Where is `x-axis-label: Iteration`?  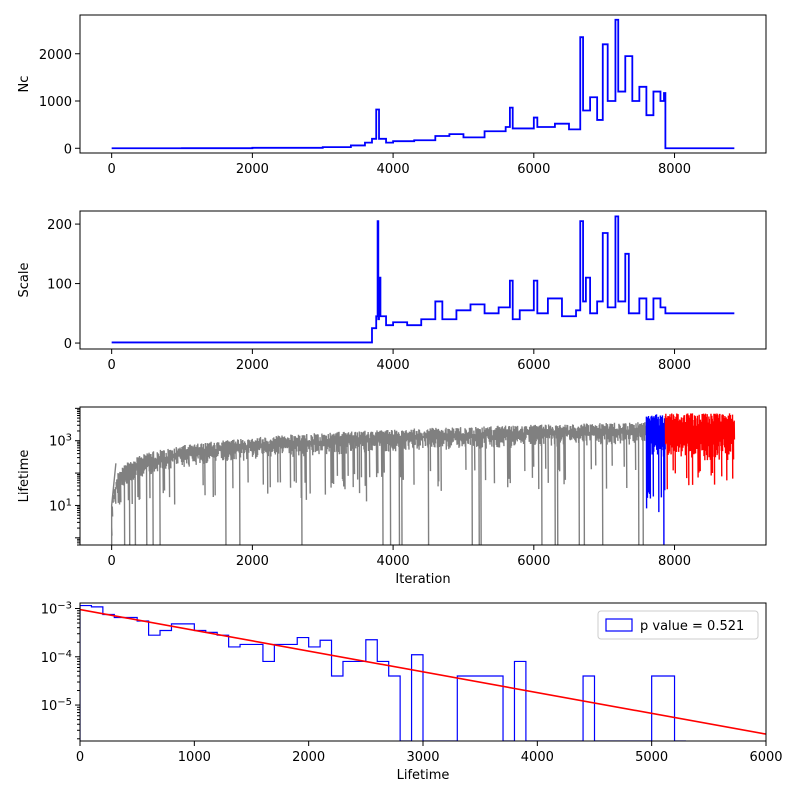 x-axis-label: Iteration is located at coordinates (422, 579).